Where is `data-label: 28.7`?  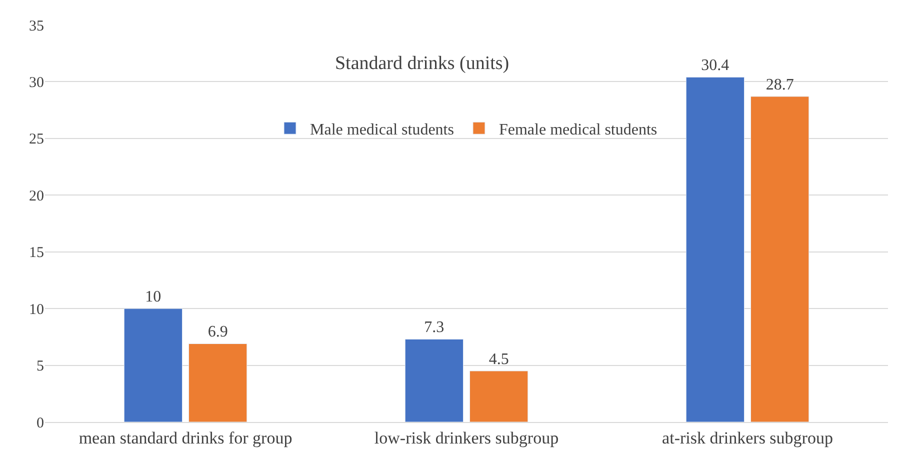
data-label: 28.7 is located at coordinates (780, 85).